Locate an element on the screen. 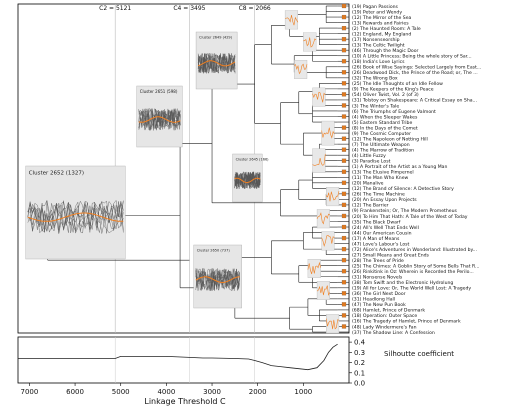  x-tick-label: 3000 is located at coordinates (212, 392).